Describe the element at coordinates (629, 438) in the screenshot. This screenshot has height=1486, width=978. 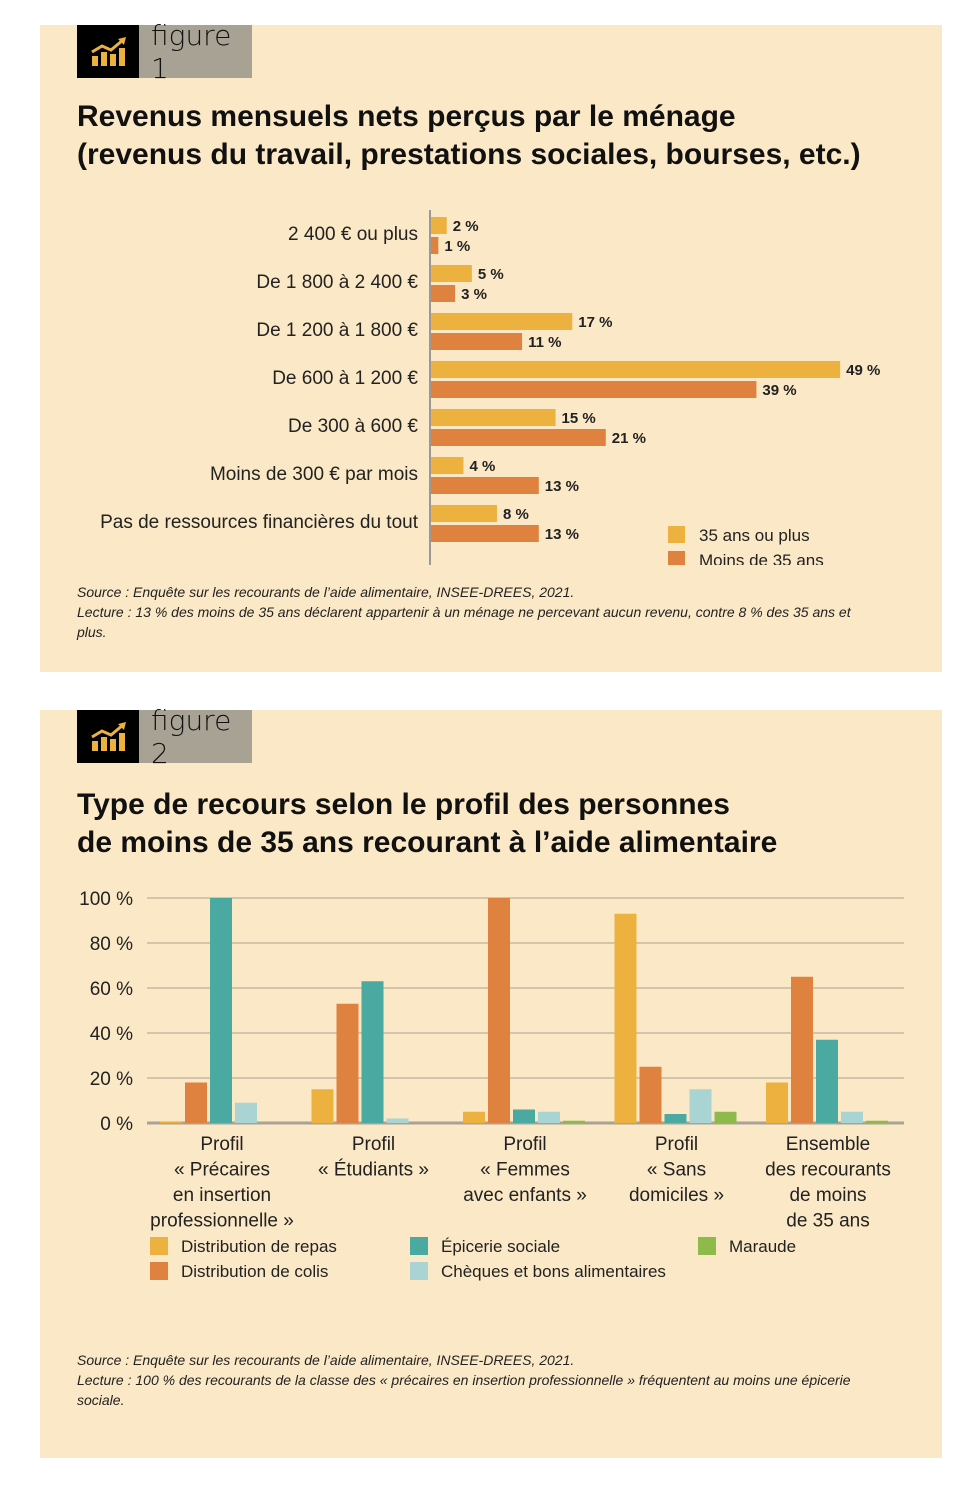
I see `data-label: 21 %` at that location.